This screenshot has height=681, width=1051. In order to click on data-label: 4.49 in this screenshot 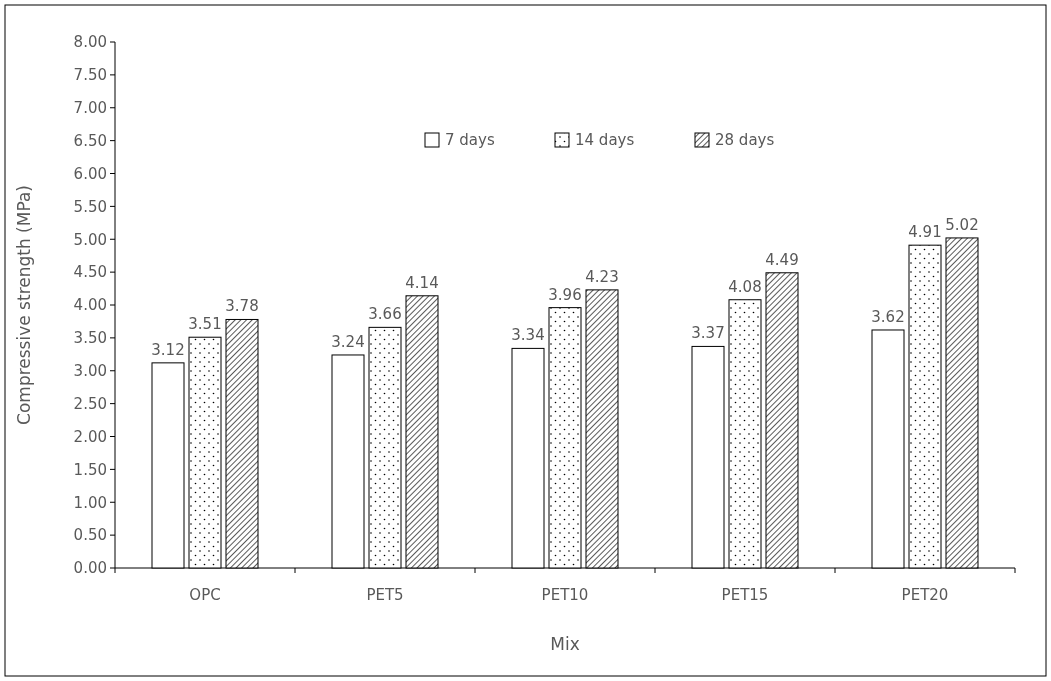, I will do `click(782, 259)`.